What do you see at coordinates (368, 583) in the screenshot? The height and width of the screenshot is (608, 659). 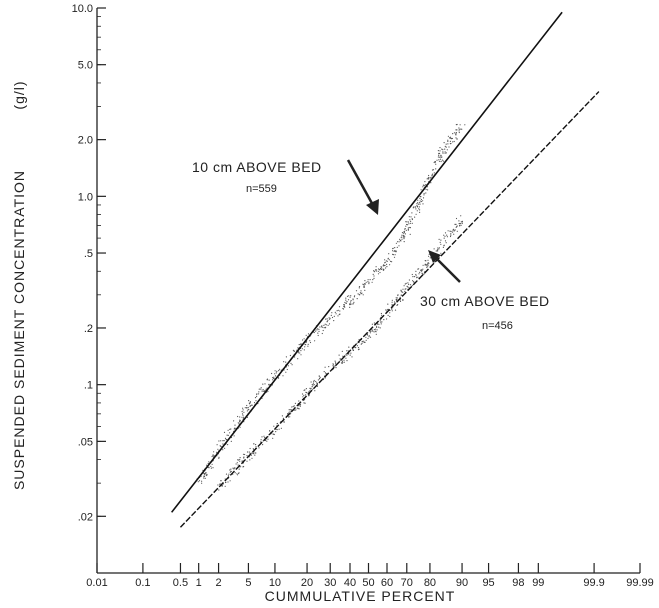 I see `x-tick-label: 50` at bounding box center [368, 583].